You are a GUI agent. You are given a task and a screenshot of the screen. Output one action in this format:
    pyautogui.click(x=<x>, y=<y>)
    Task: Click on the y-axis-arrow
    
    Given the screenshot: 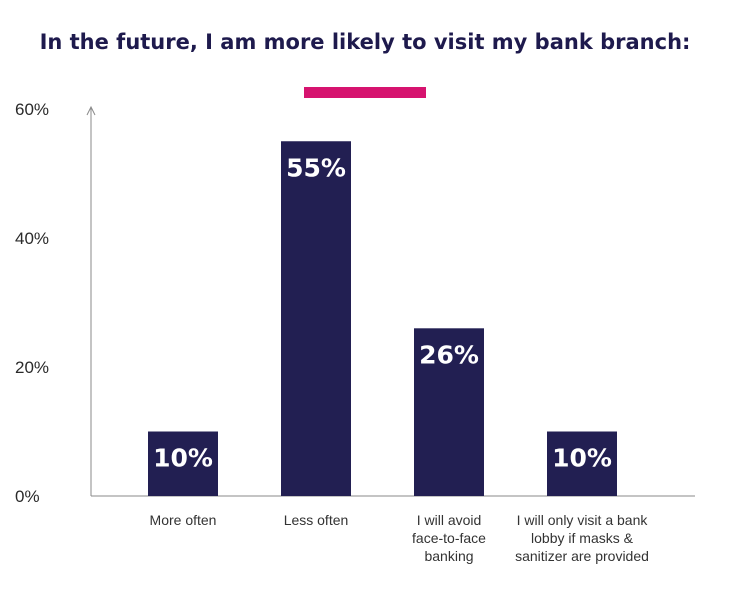 What is the action you would take?
    pyautogui.click(x=91, y=110)
    